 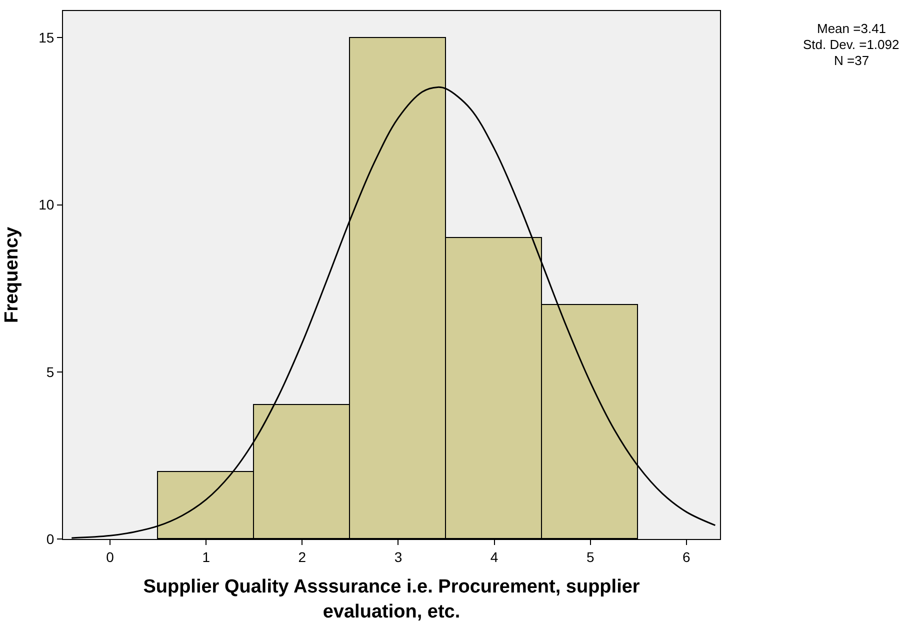 What do you see at coordinates (50, 538) in the screenshot?
I see `y-tick-label: 0` at bounding box center [50, 538].